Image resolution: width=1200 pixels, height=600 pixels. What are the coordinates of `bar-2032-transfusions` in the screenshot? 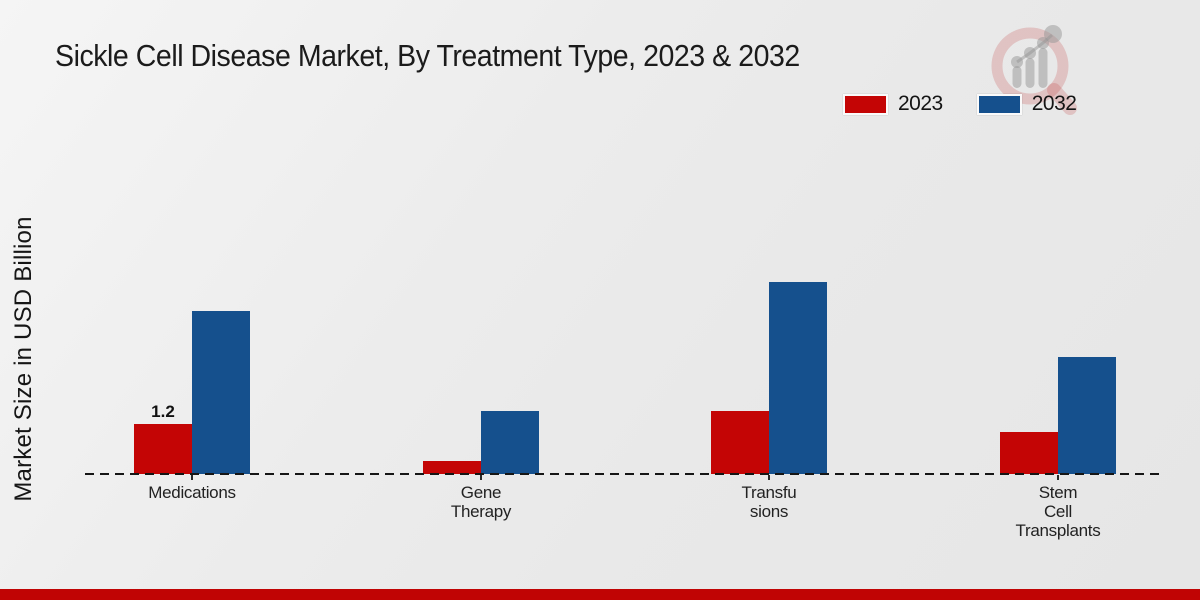 It's located at (798, 378).